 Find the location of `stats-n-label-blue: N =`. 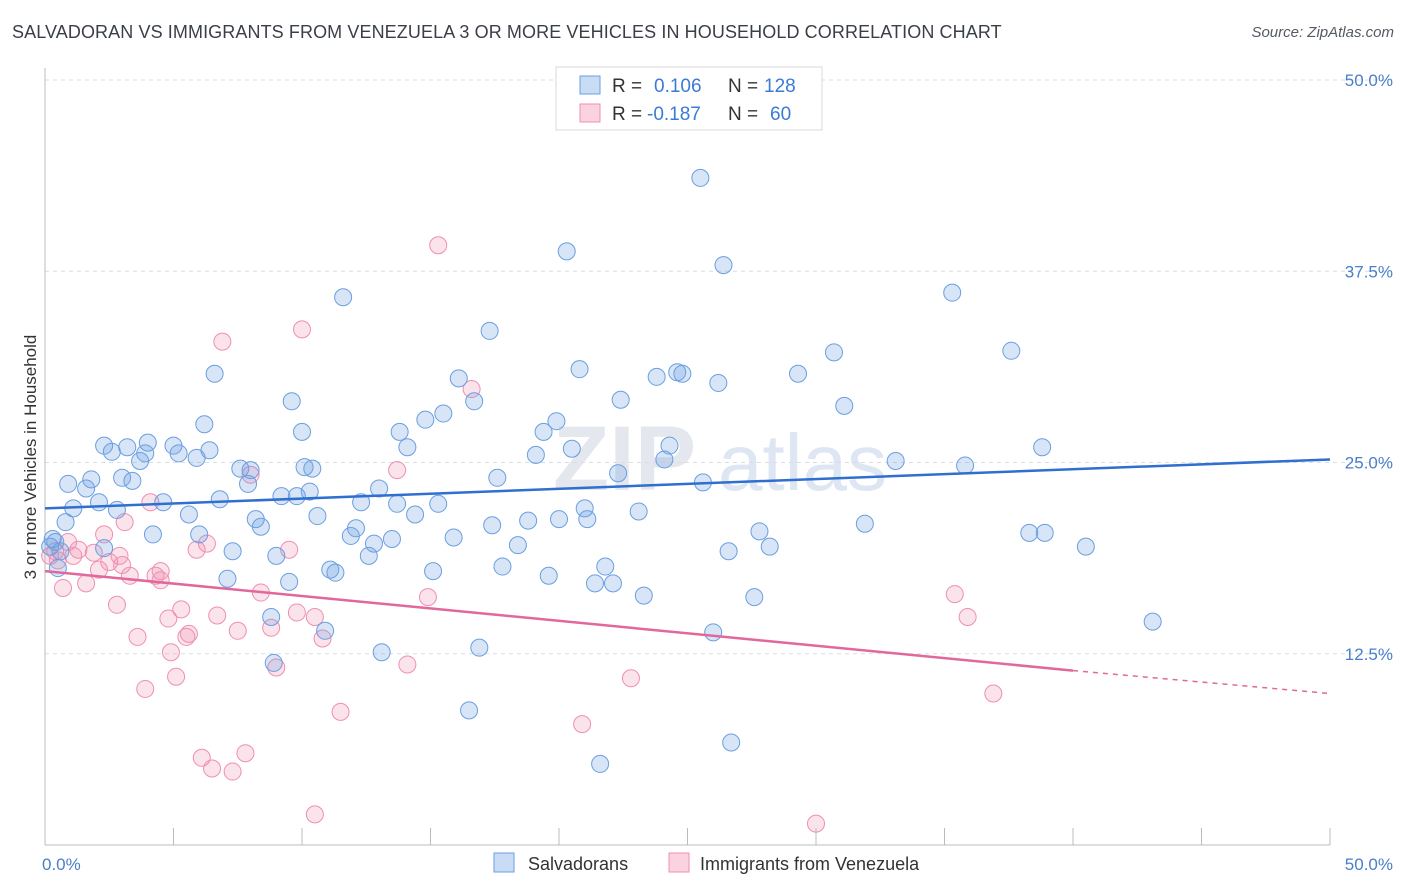

stats-n-label-blue: N = is located at coordinates (743, 86).